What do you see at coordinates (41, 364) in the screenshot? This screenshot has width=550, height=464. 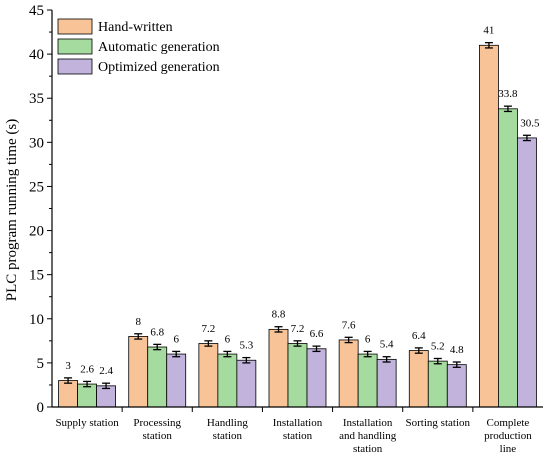 I see `y-tick-label: 5` at bounding box center [41, 364].